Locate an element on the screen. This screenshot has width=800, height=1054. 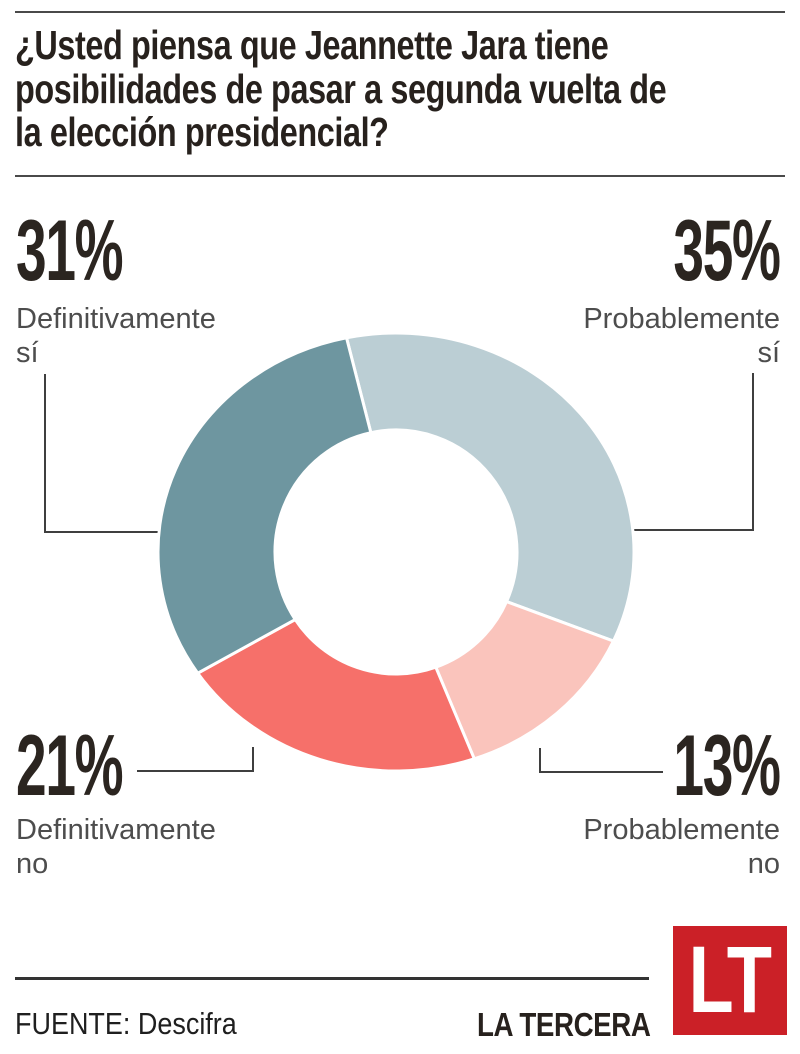
slice-probablemente-s is located at coordinates (490, 487).